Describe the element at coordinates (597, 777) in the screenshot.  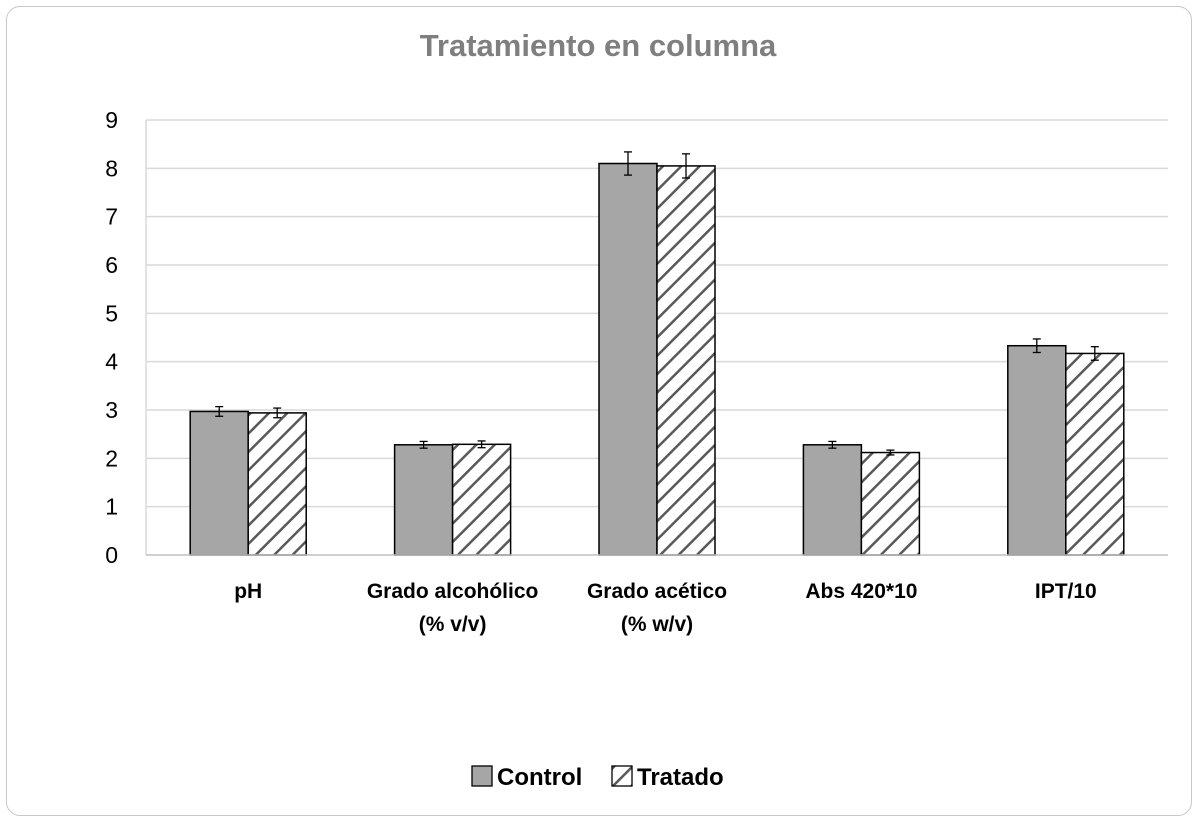
I see `legend: Control Tratado` at that location.